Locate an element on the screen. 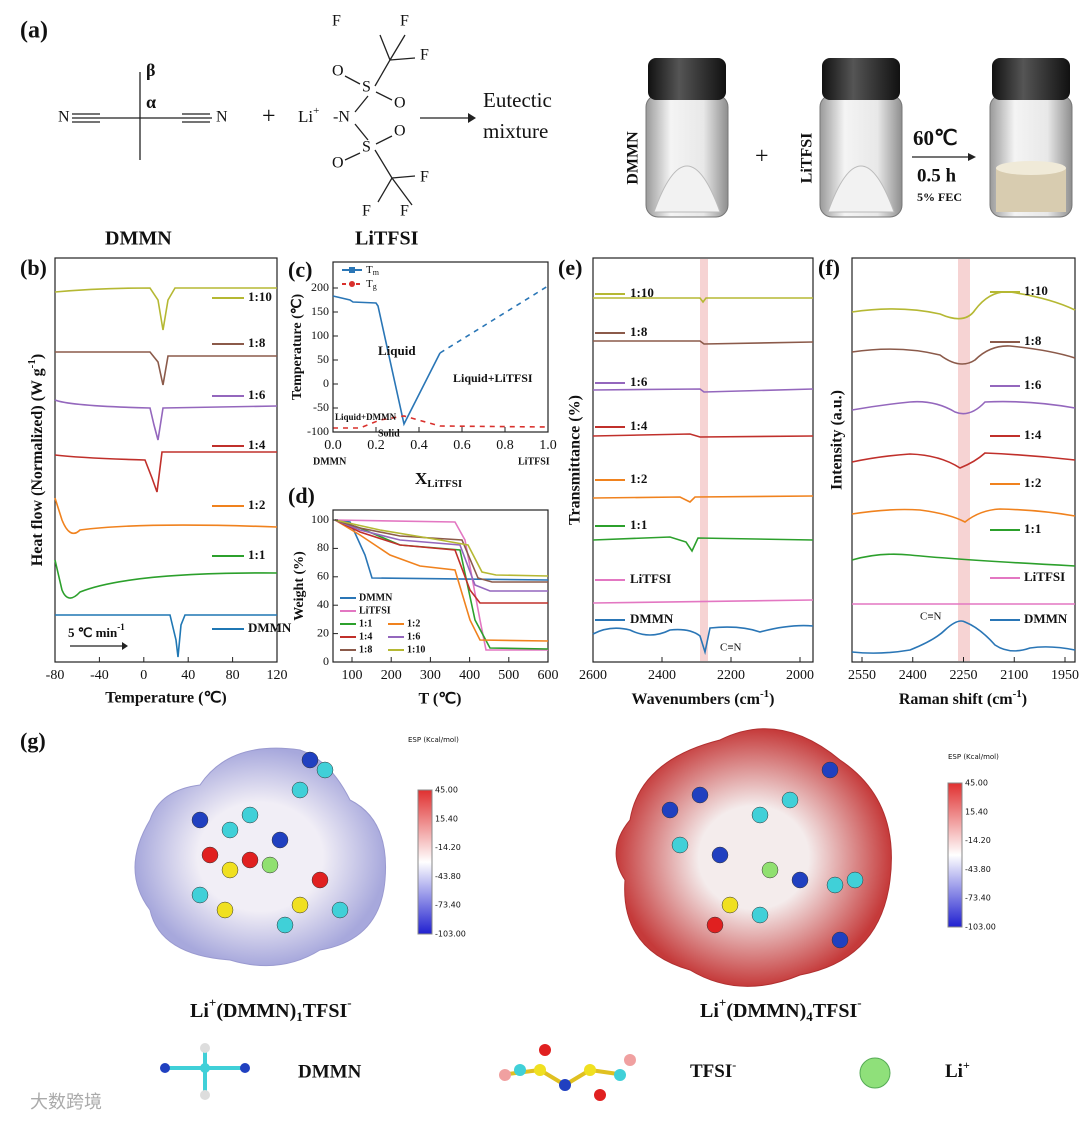 This screenshot has width=1080, height=1122. x-tick-label: -40 is located at coordinates (99, 675).